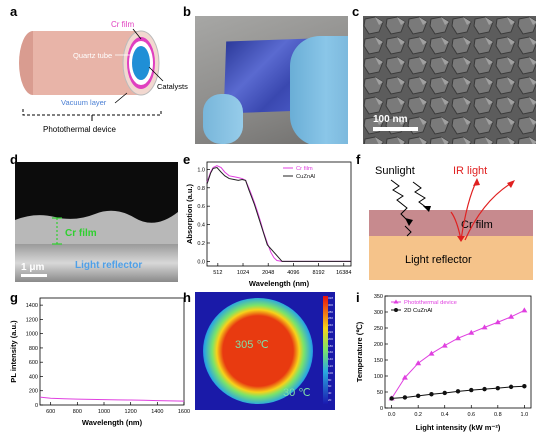 Image resolution: width=545 pixels, height=445 pixels. I want to click on scale-tick-8: 160, so click(331, 352).